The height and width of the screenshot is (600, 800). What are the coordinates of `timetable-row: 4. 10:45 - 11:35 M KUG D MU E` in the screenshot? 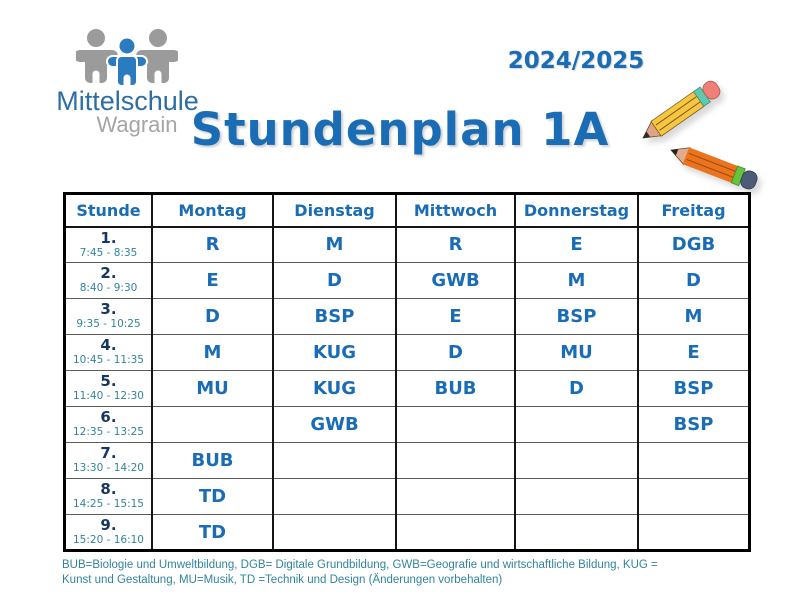 It's located at (407, 352).